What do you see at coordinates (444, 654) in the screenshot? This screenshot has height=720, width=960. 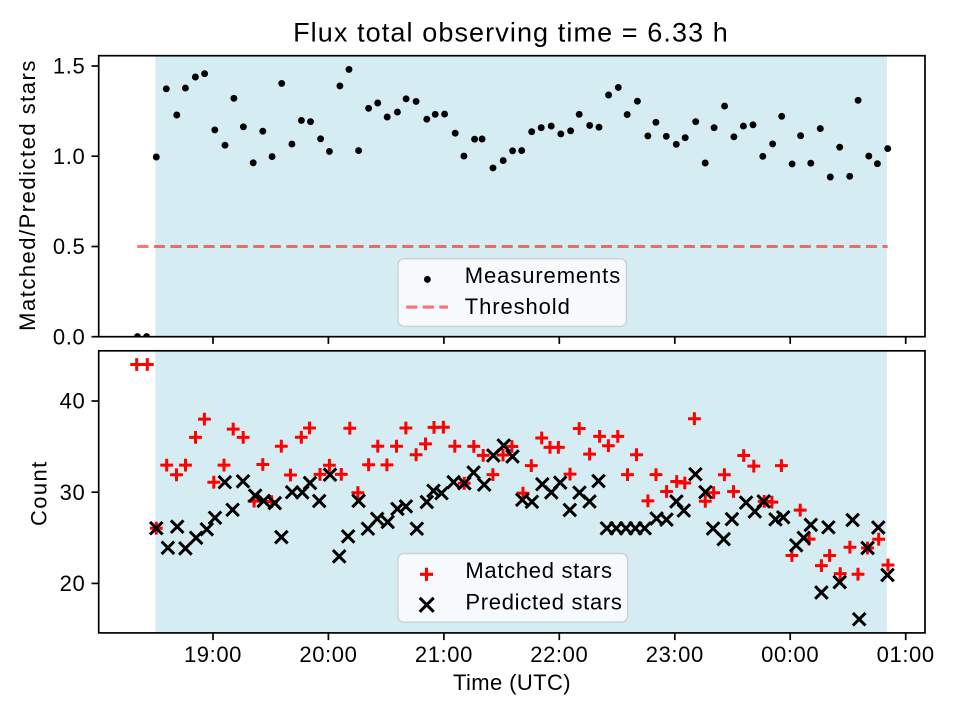 I see `svg-text: 21:00` at bounding box center [444, 654].